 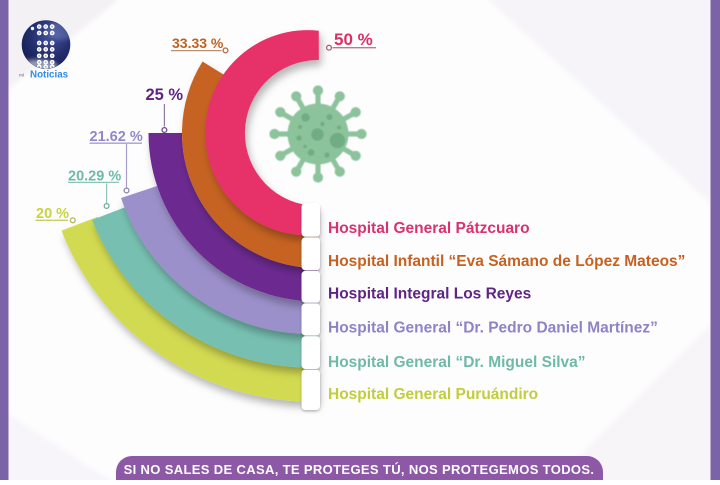 What do you see at coordinates (198, 43) in the screenshot?
I see `svg-text: 33.33 %` at bounding box center [198, 43].